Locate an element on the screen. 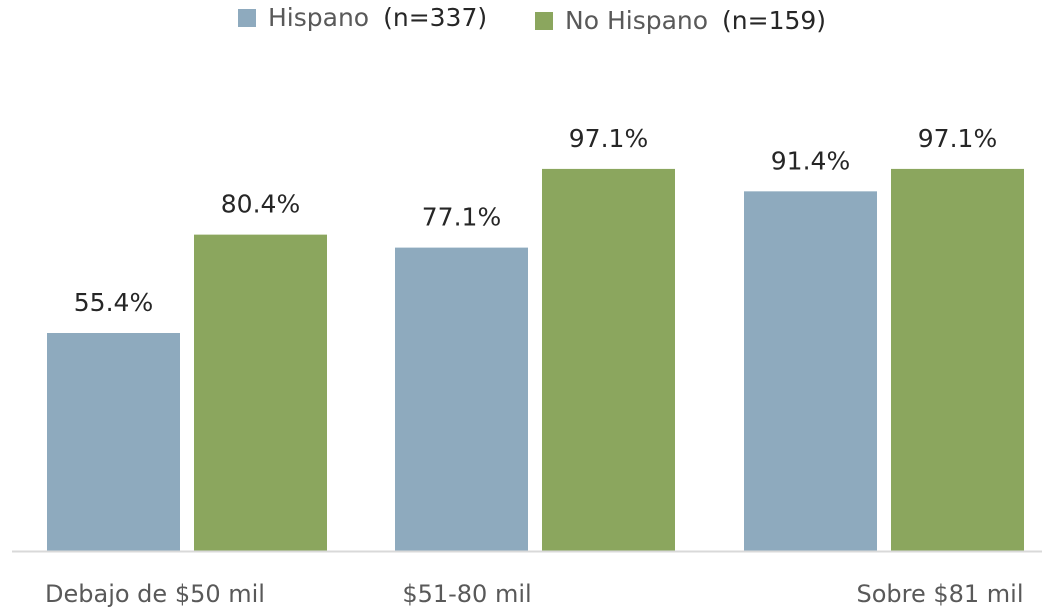 The height and width of the screenshot is (610, 1042). category-label-2: $51-80 mil is located at coordinates (466, 594).